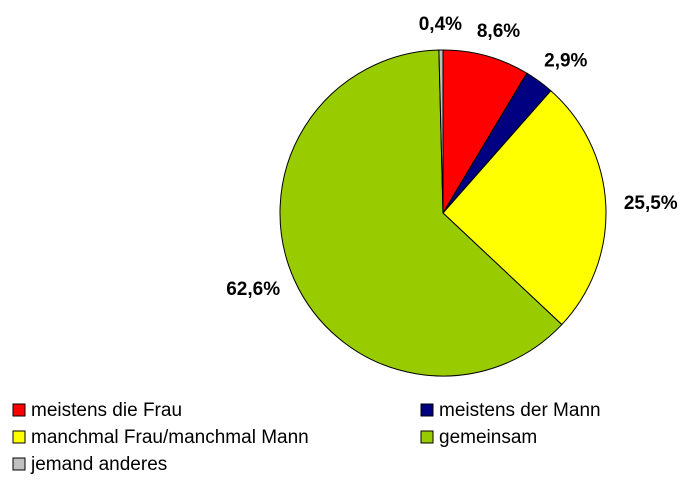 The height and width of the screenshot is (481, 683). Describe the element at coordinates (440, 24) in the screenshot. I see `value-label: 0,4%` at that location.